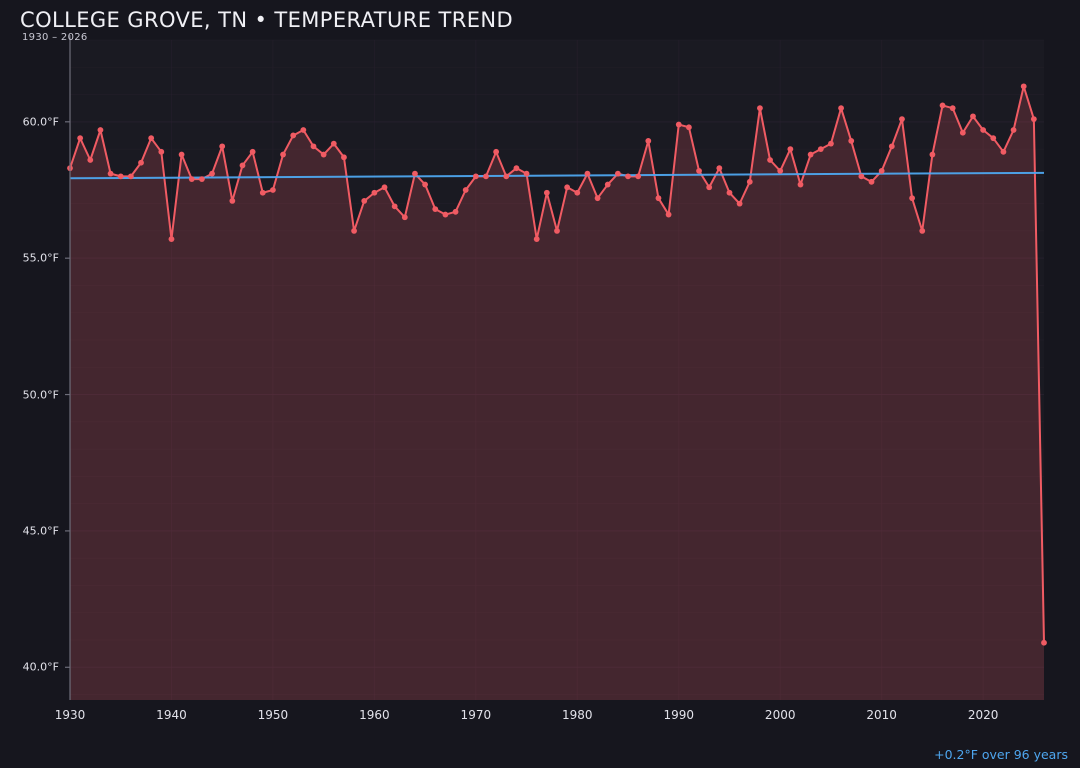 This screenshot has height=768, width=1080. Describe the element at coordinates (476, 715) in the screenshot. I see `x-axis-tick-label: 1970` at that location.